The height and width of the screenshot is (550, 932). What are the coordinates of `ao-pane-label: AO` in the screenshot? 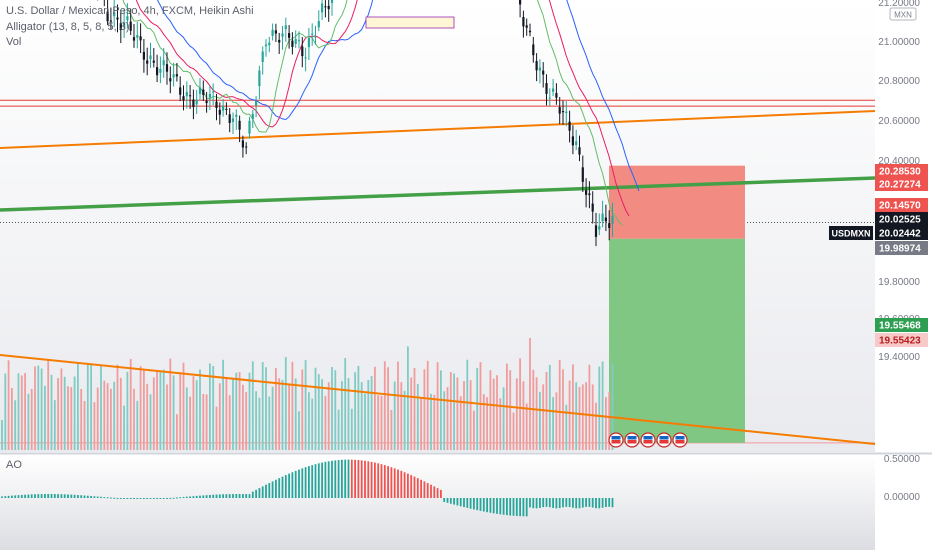 It's located at (14, 465).